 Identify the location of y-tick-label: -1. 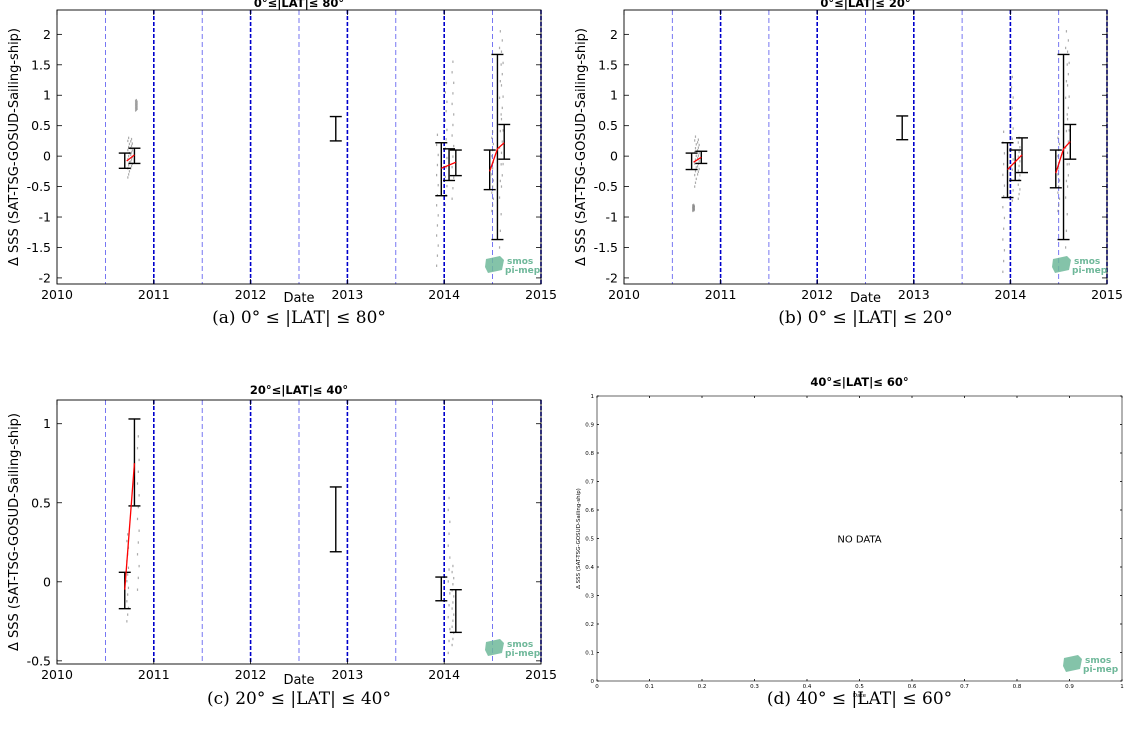
(45, 217).